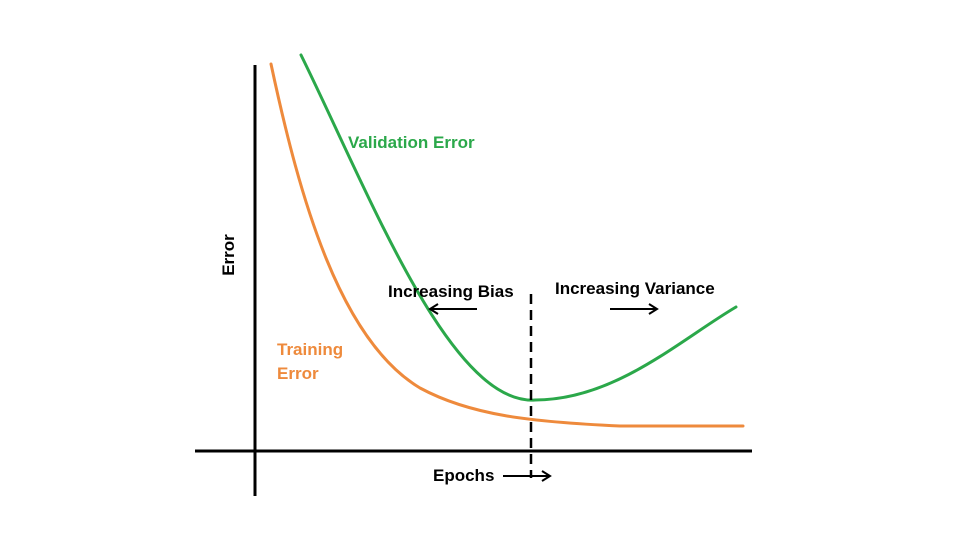 This screenshot has width=960, height=540. What do you see at coordinates (228, 255) in the screenshot?
I see `y-axis-label: Error` at bounding box center [228, 255].